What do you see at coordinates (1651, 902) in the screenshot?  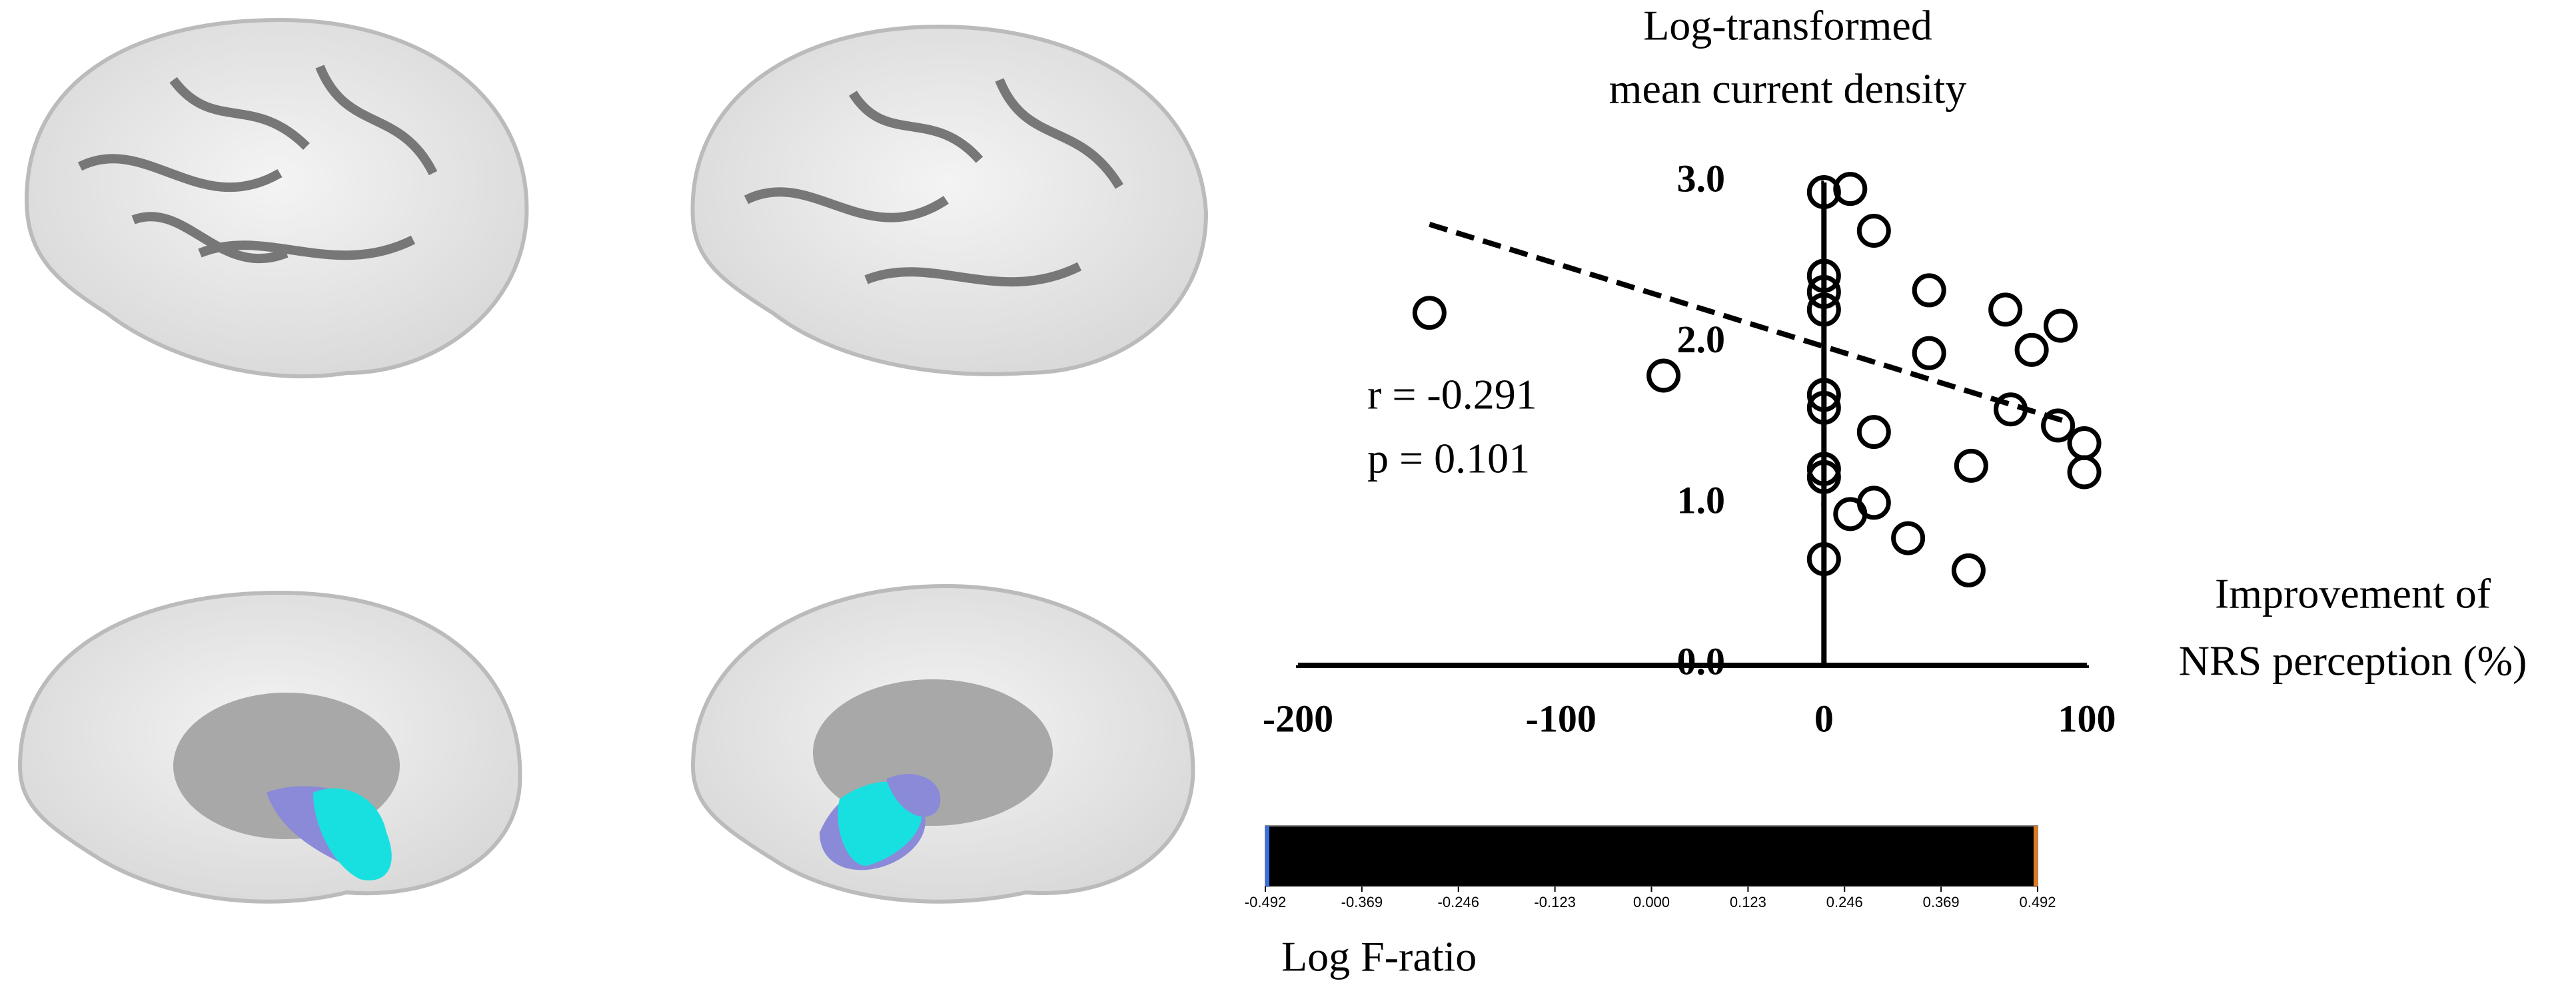 I see `colorbar-tick-label: 0.000` at bounding box center [1651, 902].